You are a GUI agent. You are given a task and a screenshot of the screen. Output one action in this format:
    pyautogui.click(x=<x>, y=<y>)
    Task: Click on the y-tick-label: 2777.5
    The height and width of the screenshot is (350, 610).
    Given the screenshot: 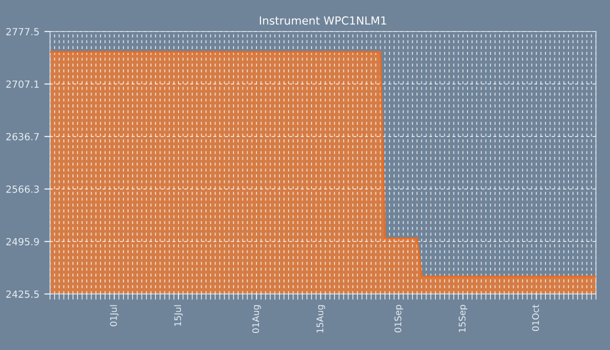 What is the action you would take?
    pyautogui.click(x=22, y=32)
    